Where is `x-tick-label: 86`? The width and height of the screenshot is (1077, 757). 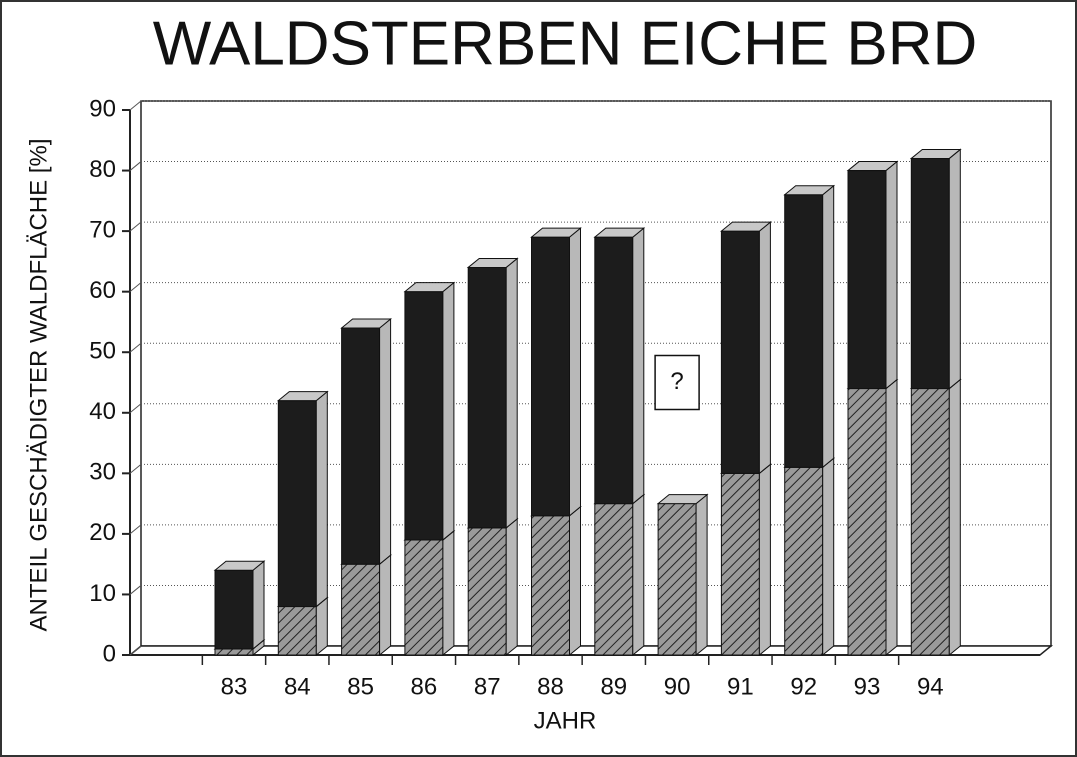 x-tick-label: 86 is located at coordinates (424, 686).